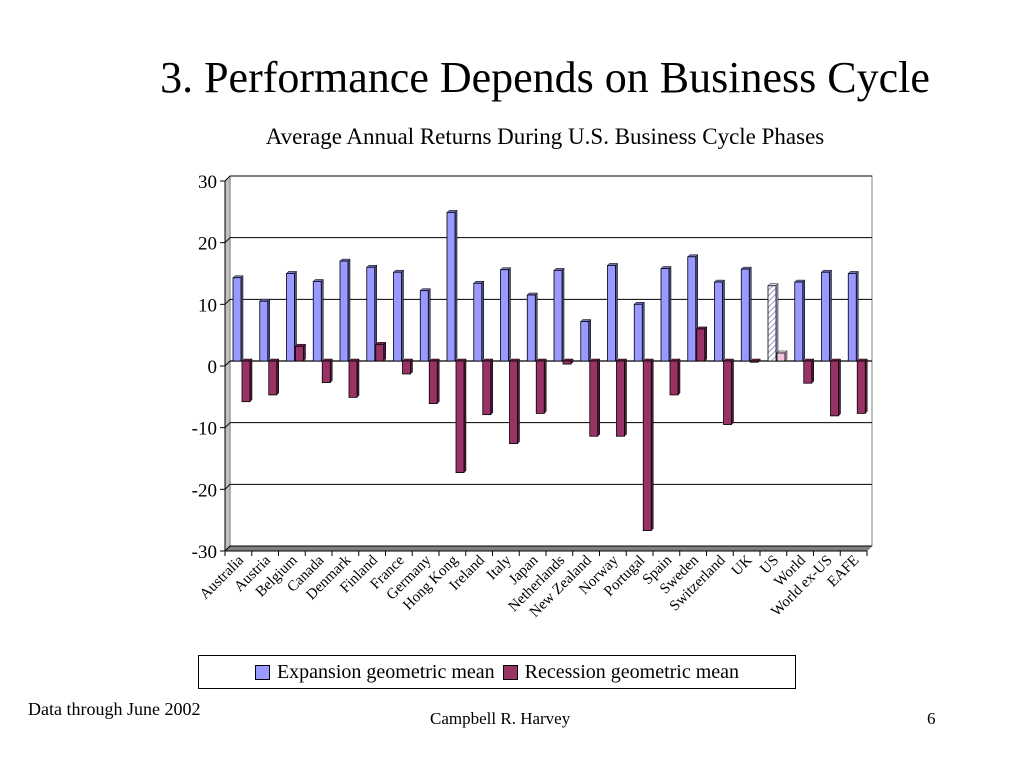 Image resolution: width=1024 pixels, height=768 pixels. I want to click on bar-recession-norway, so click(621, 397).